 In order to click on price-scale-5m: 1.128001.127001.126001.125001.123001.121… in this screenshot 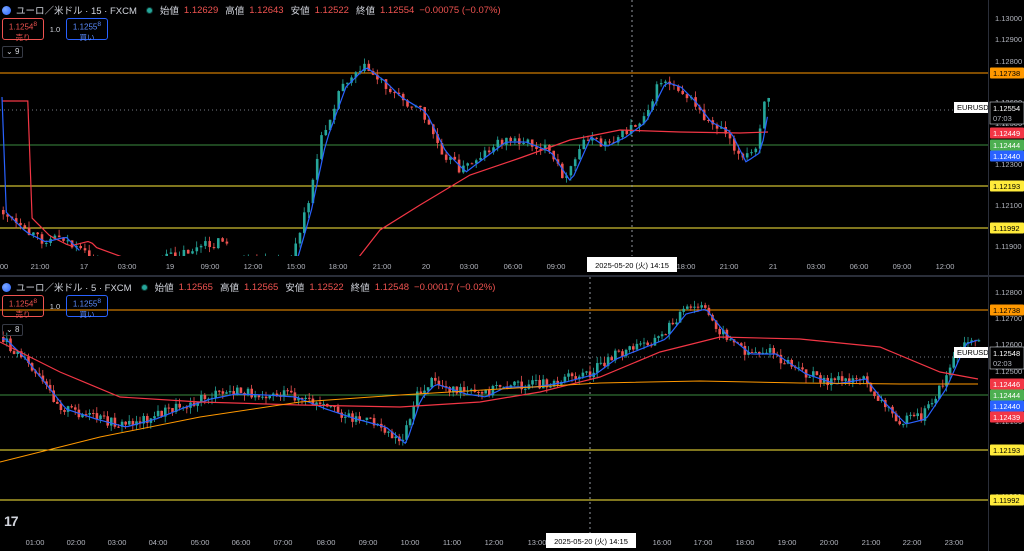, I will do `click(1006, 414)`.